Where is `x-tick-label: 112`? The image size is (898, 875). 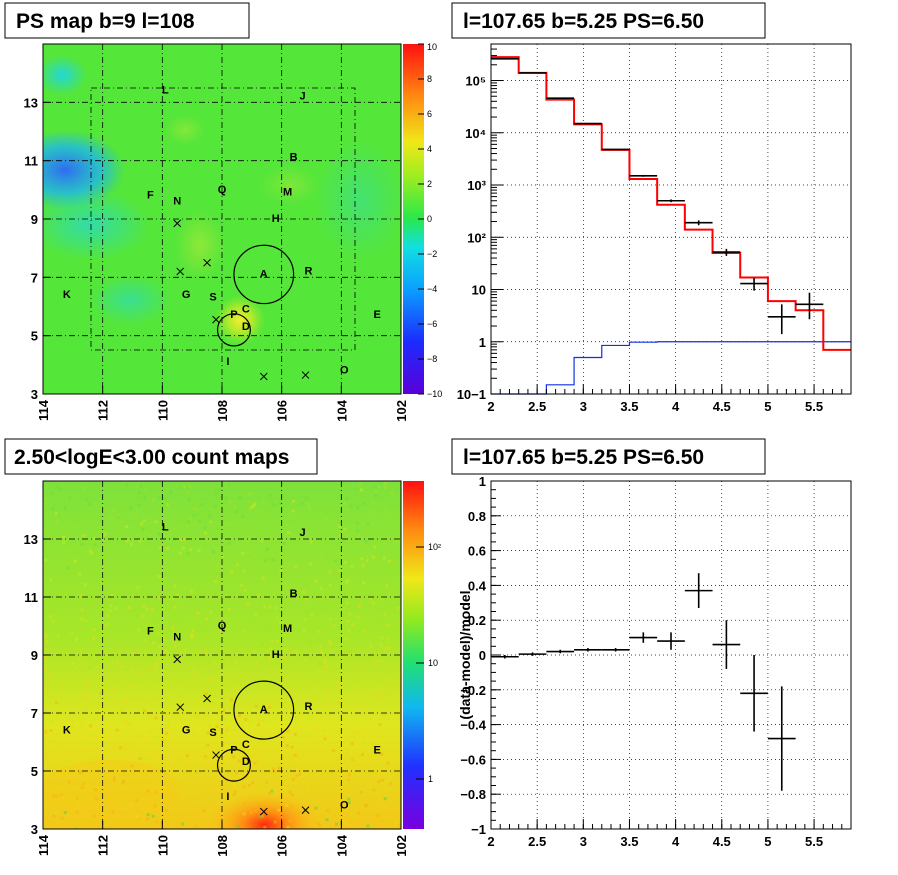
x-tick-label: 112 is located at coordinates (103, 845).